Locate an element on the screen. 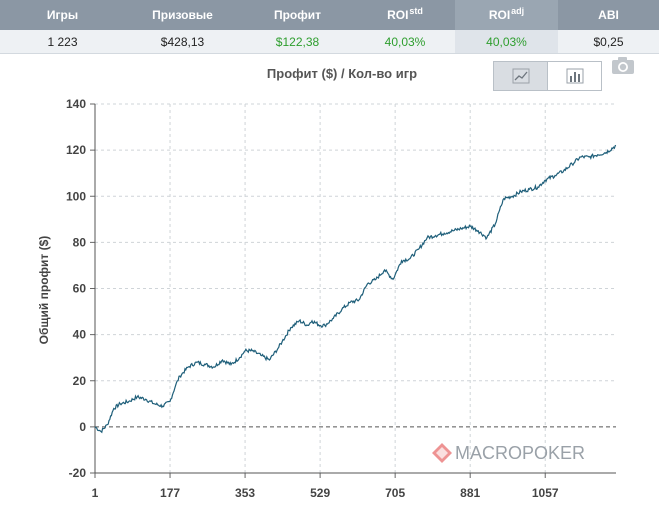  value-roi-adj: 40,03% is located at coordinates (506, 41).